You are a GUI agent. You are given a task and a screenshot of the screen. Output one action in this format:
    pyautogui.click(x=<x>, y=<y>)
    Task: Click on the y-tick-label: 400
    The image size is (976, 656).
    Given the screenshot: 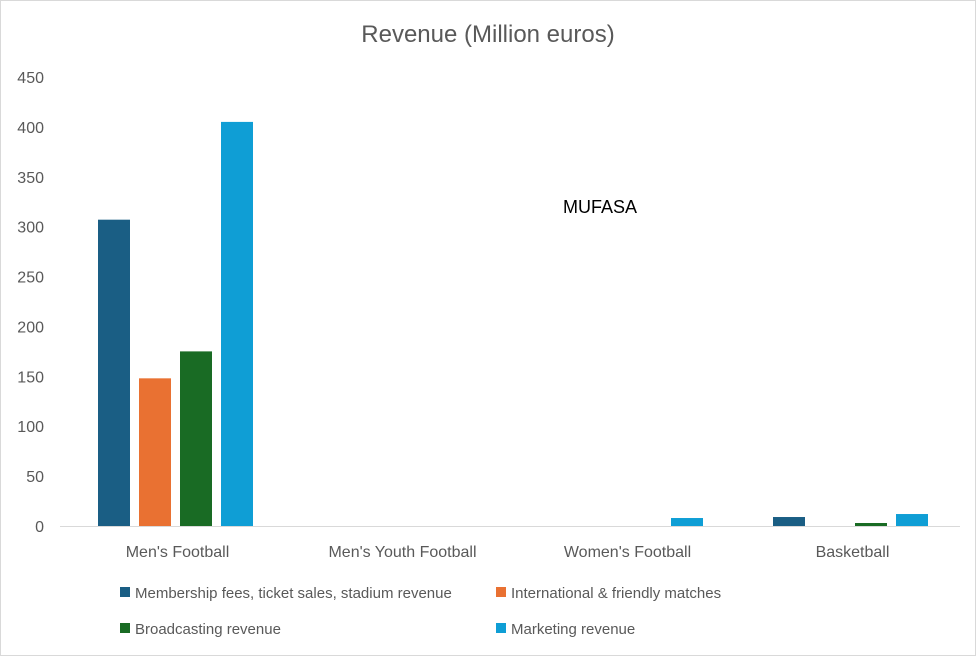 What is the action you would take?
    pyautogui.click(x=30, y=128)
    